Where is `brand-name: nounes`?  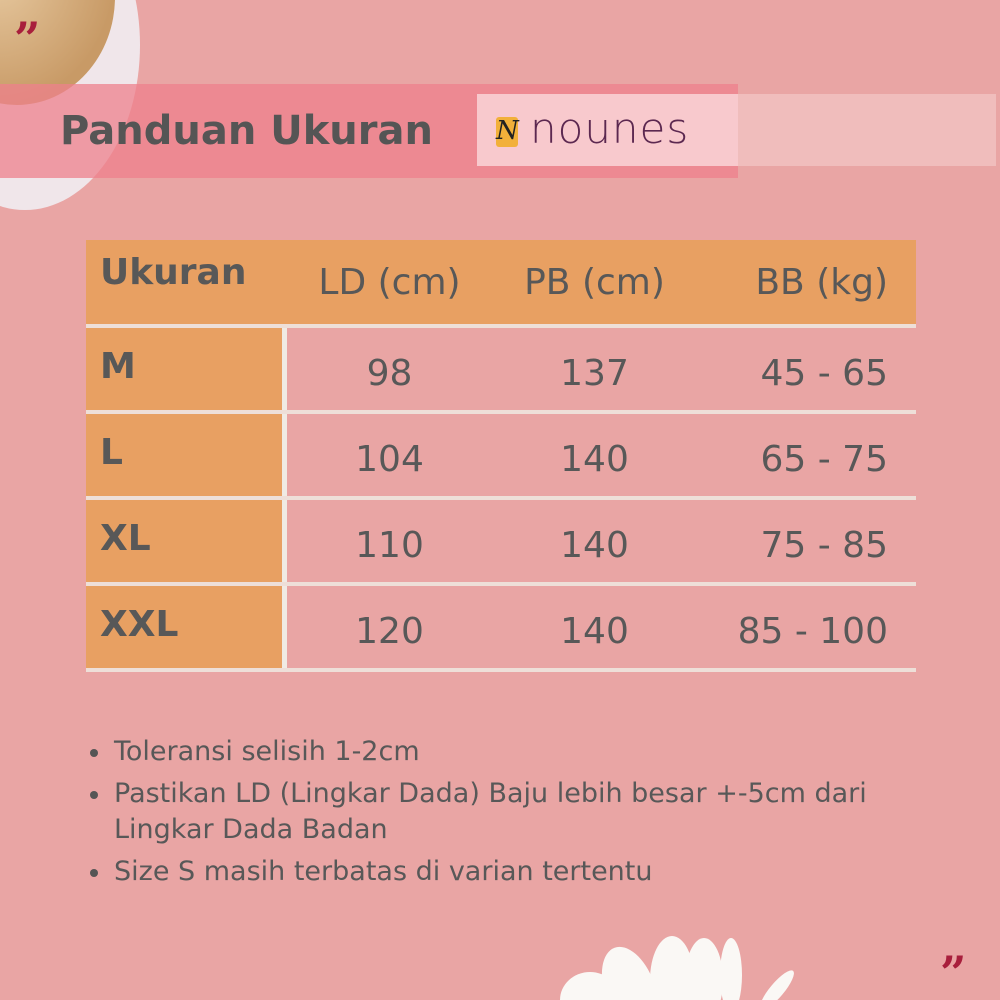
brand-name: nounes is located at coordinates (610, 128).